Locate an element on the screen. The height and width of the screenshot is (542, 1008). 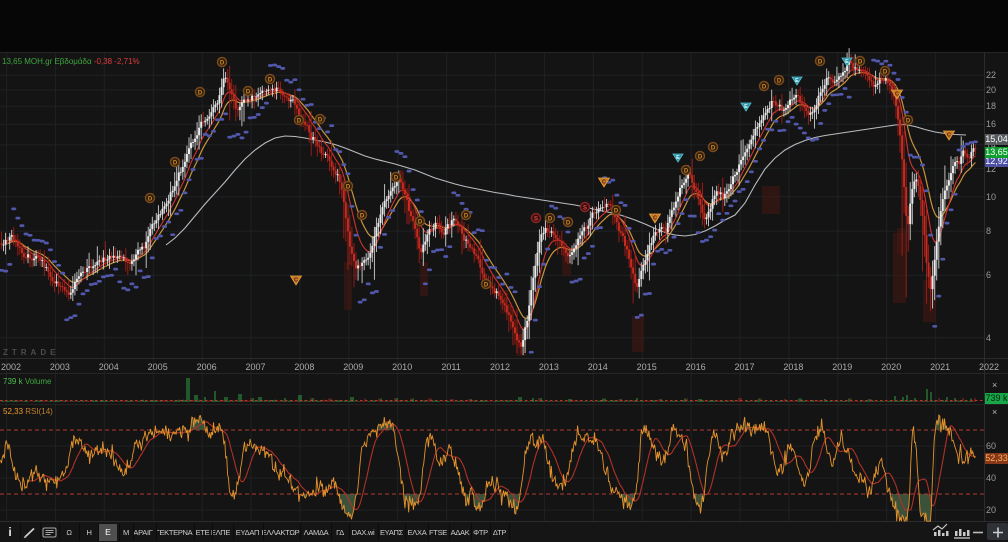
svg-text: i is located at coordinates (9, 532).